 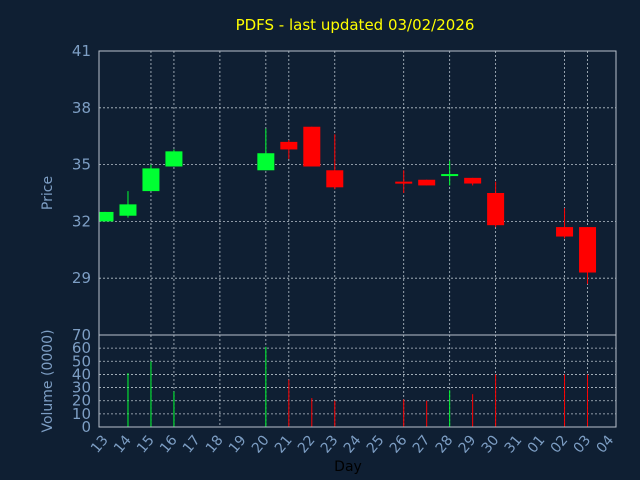 I want to click on volume-y-tick: 10, so click(x=81, y=414).